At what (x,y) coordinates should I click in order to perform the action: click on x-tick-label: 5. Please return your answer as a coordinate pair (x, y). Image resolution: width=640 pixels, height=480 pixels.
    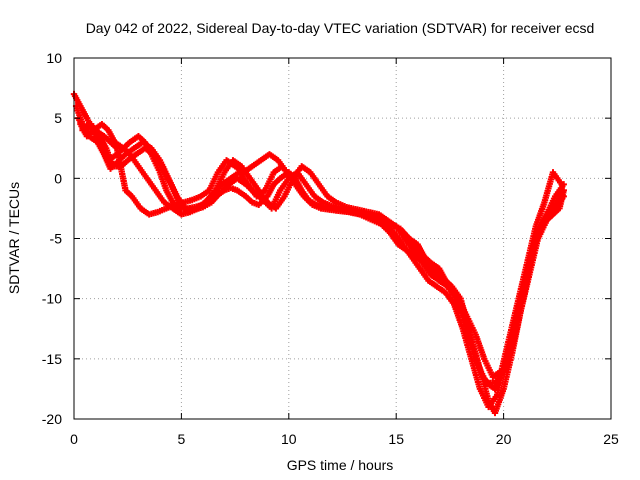
    Looking at the image, I should click on (182, 439).